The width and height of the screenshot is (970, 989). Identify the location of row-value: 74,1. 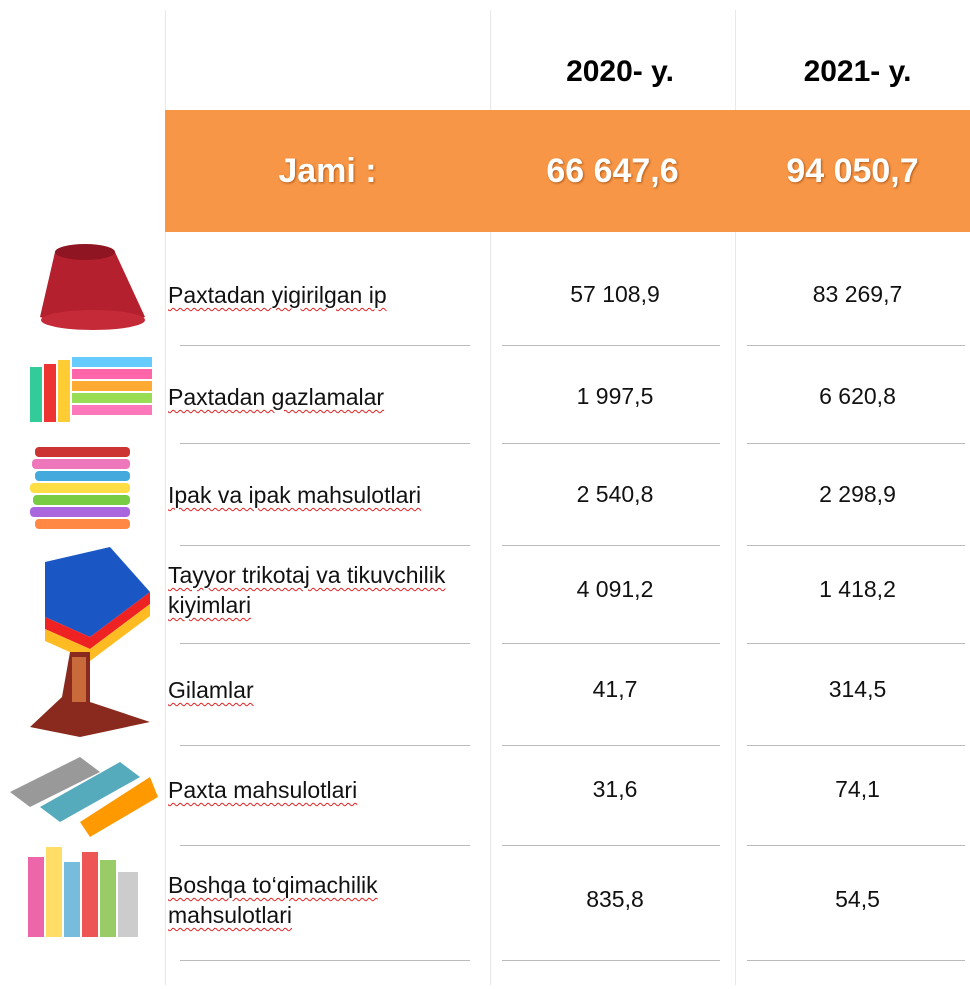
(857, 789).